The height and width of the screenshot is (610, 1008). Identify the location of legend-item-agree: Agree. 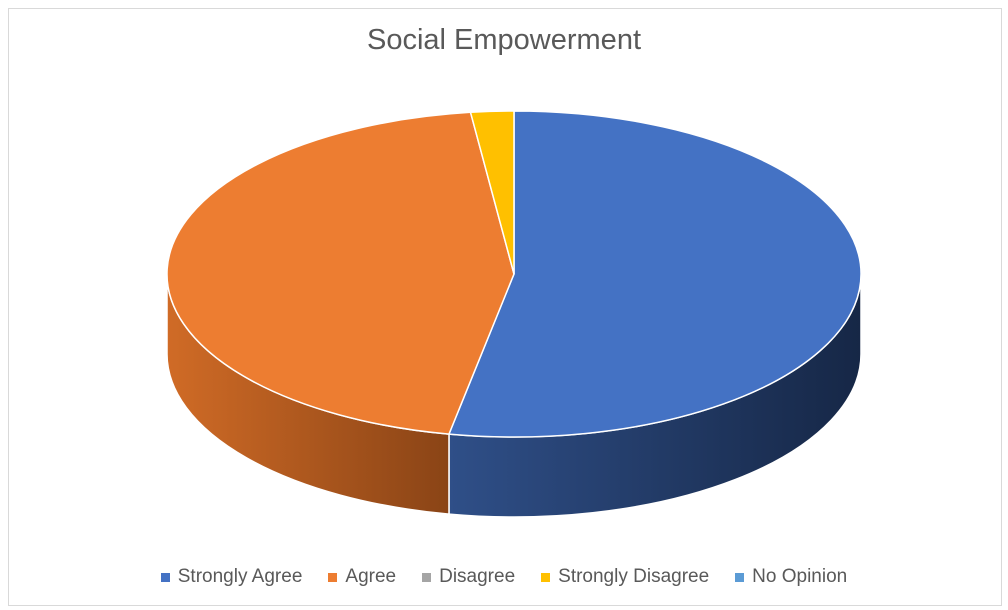
(362, 577).